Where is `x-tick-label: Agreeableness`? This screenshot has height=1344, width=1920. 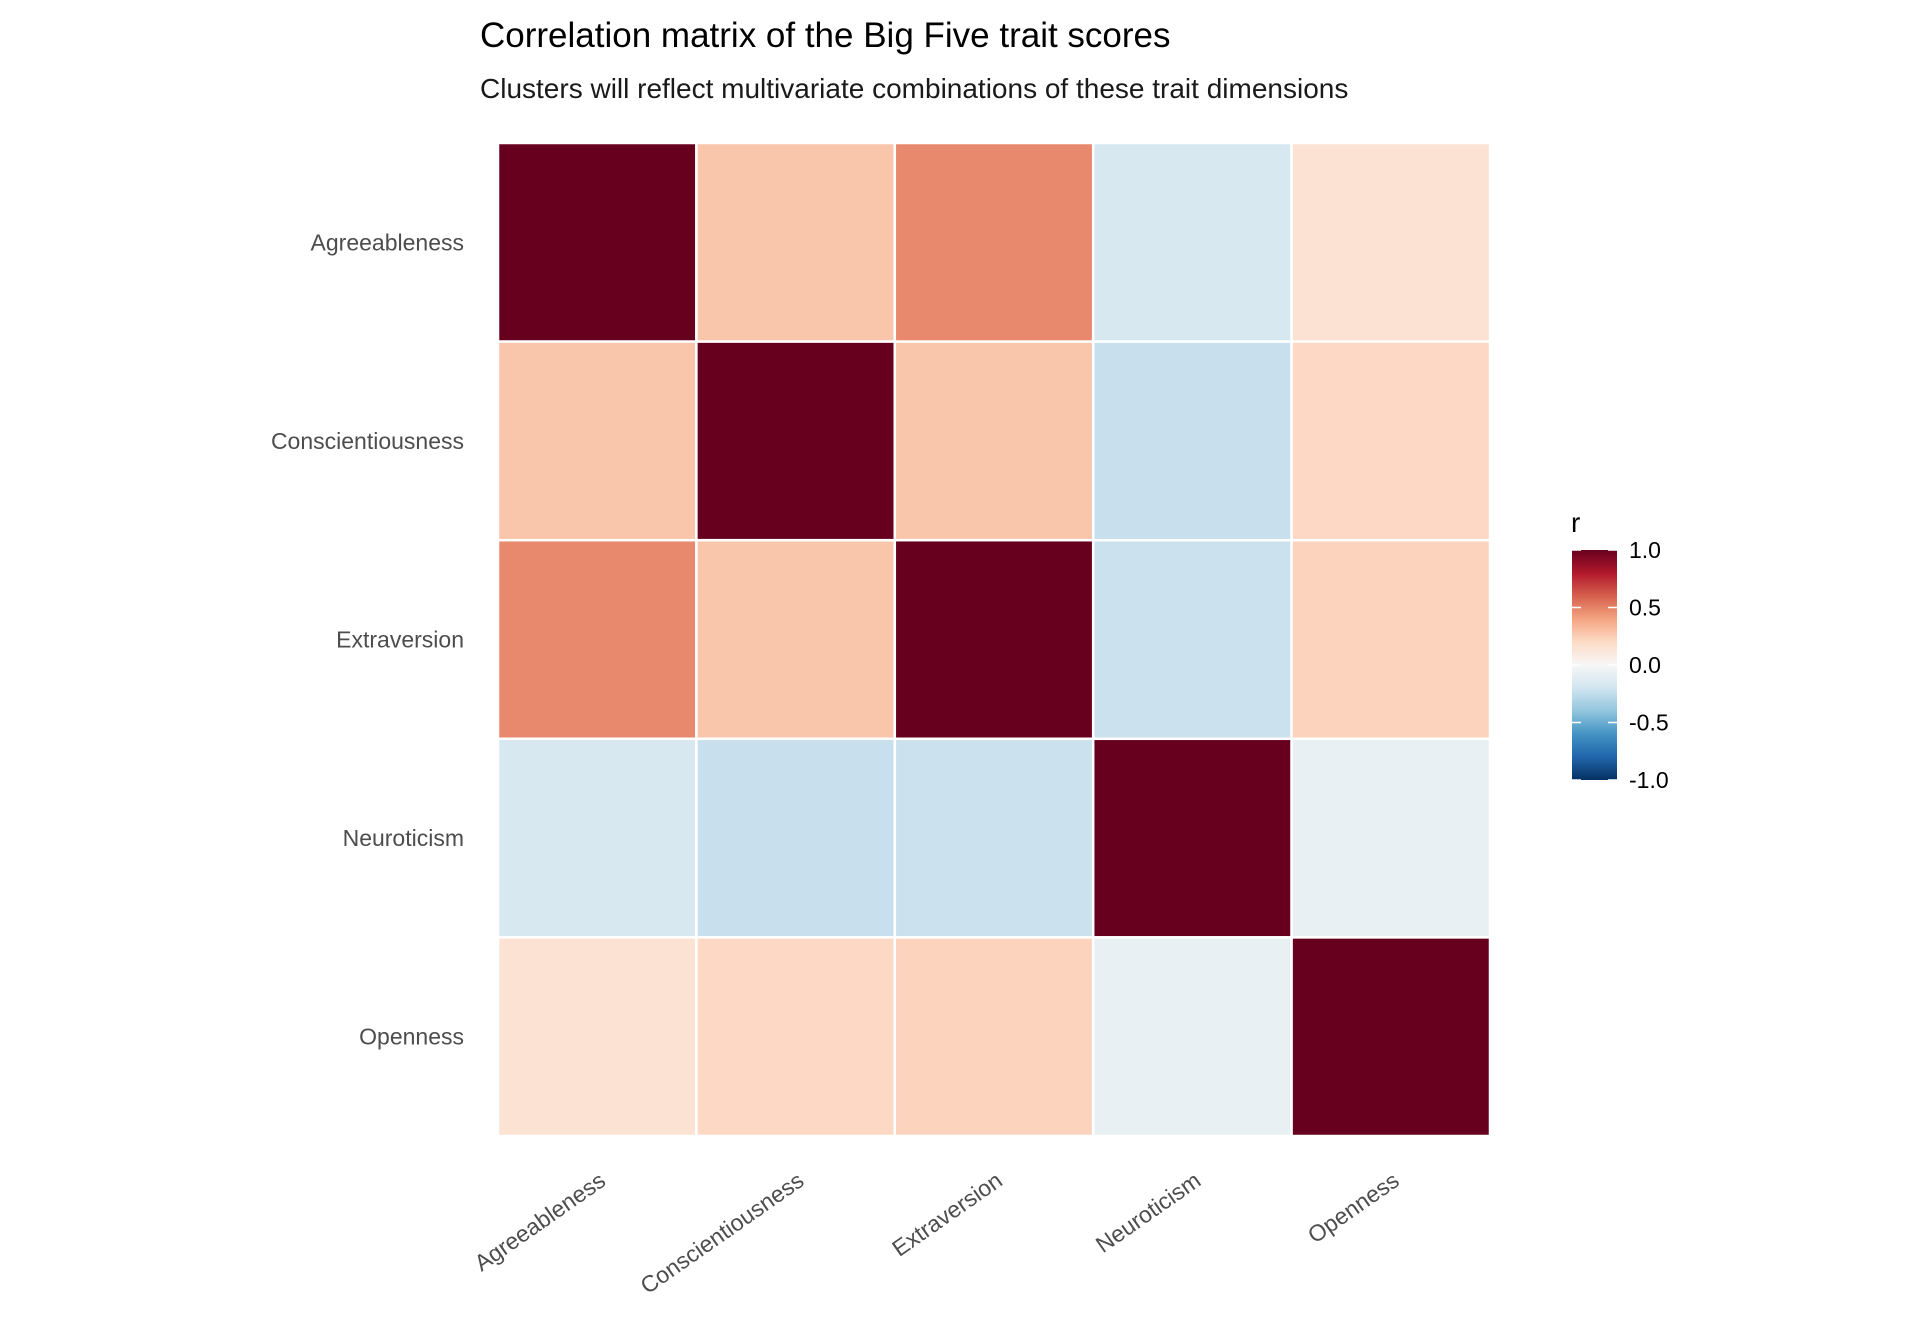
x-tick-label: Agreeableness is located at coordinates (539, 1221).